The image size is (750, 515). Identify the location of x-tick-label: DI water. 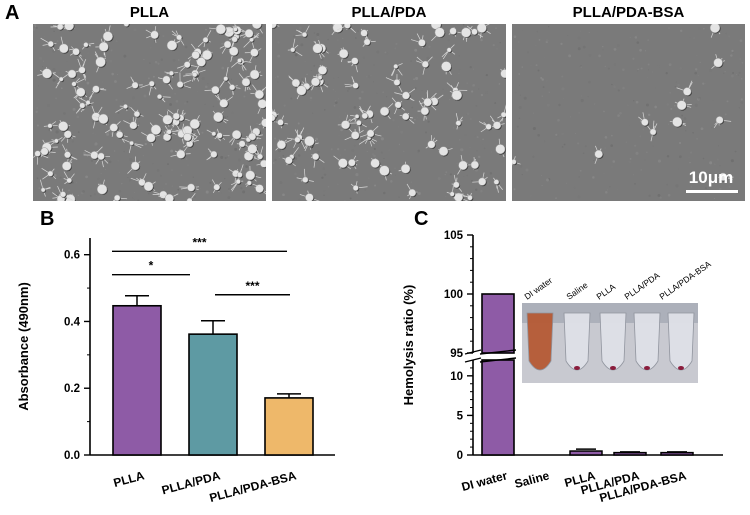
(484, 481).